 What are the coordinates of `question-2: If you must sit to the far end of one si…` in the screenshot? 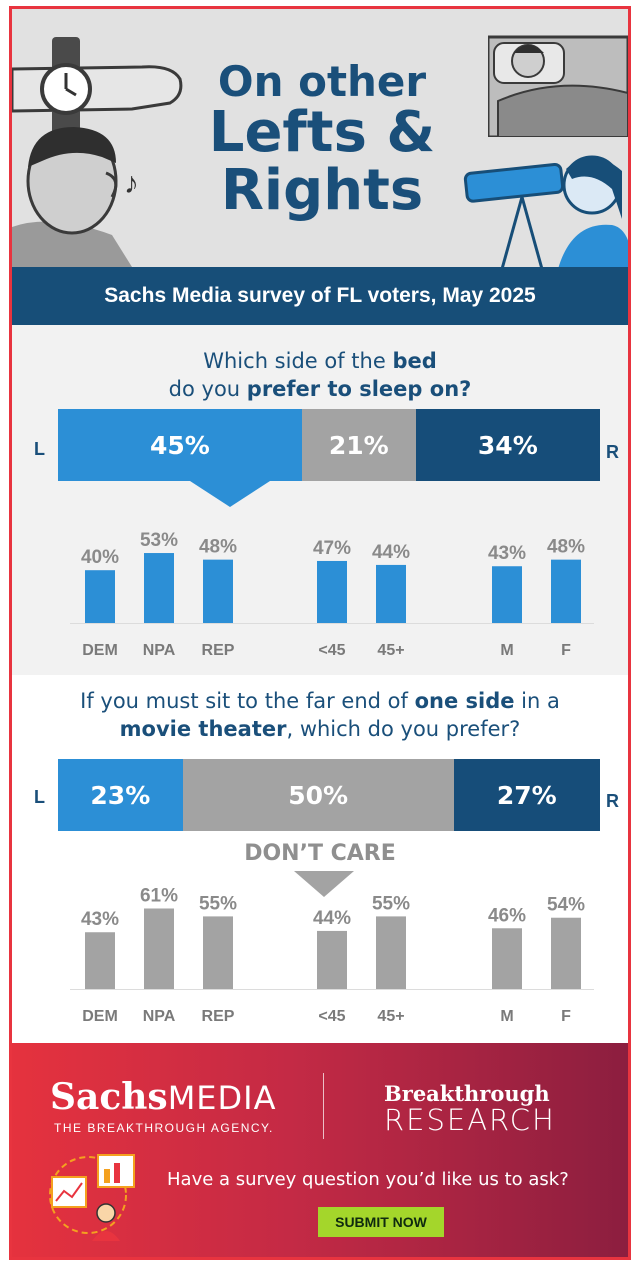 It's located at (320, 715).